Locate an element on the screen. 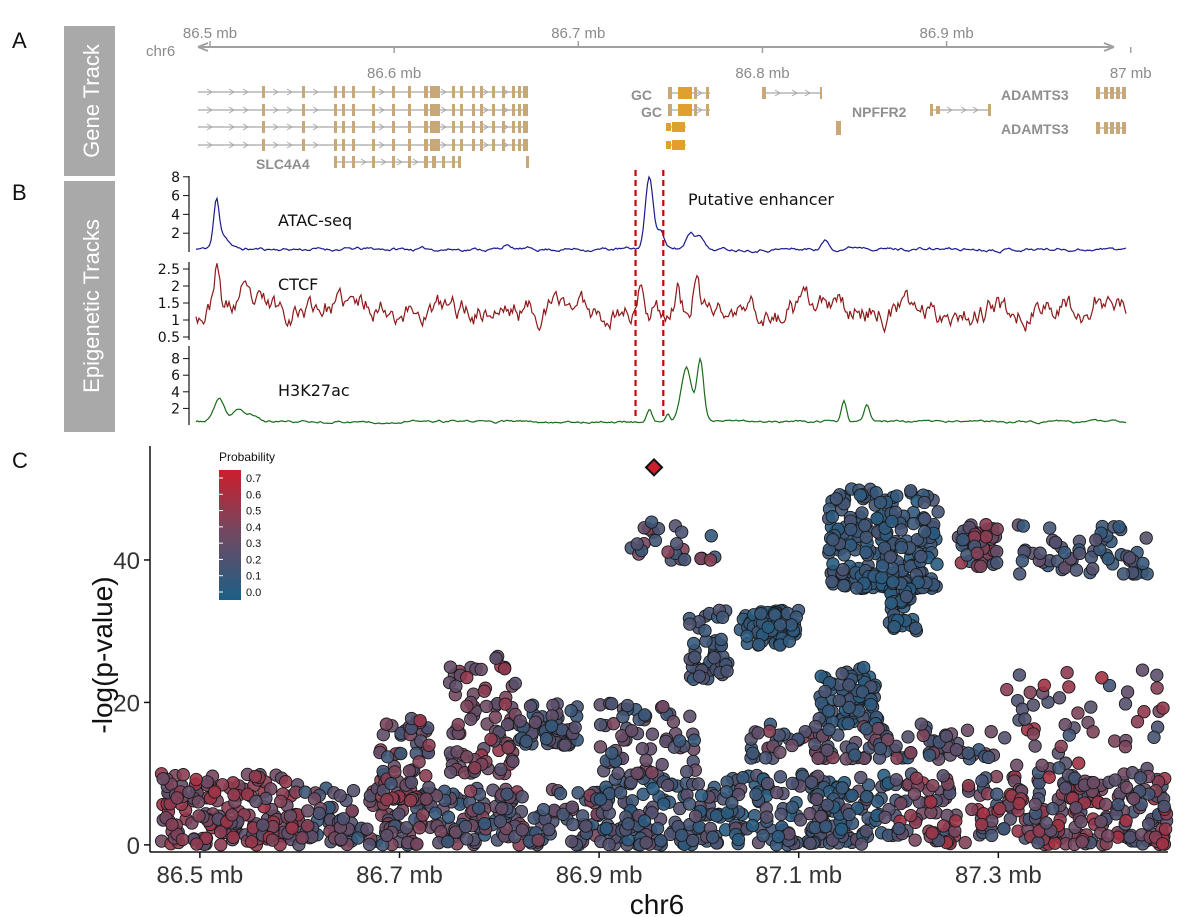  lead-variant-marker-group is located at coordinates (654, 467).